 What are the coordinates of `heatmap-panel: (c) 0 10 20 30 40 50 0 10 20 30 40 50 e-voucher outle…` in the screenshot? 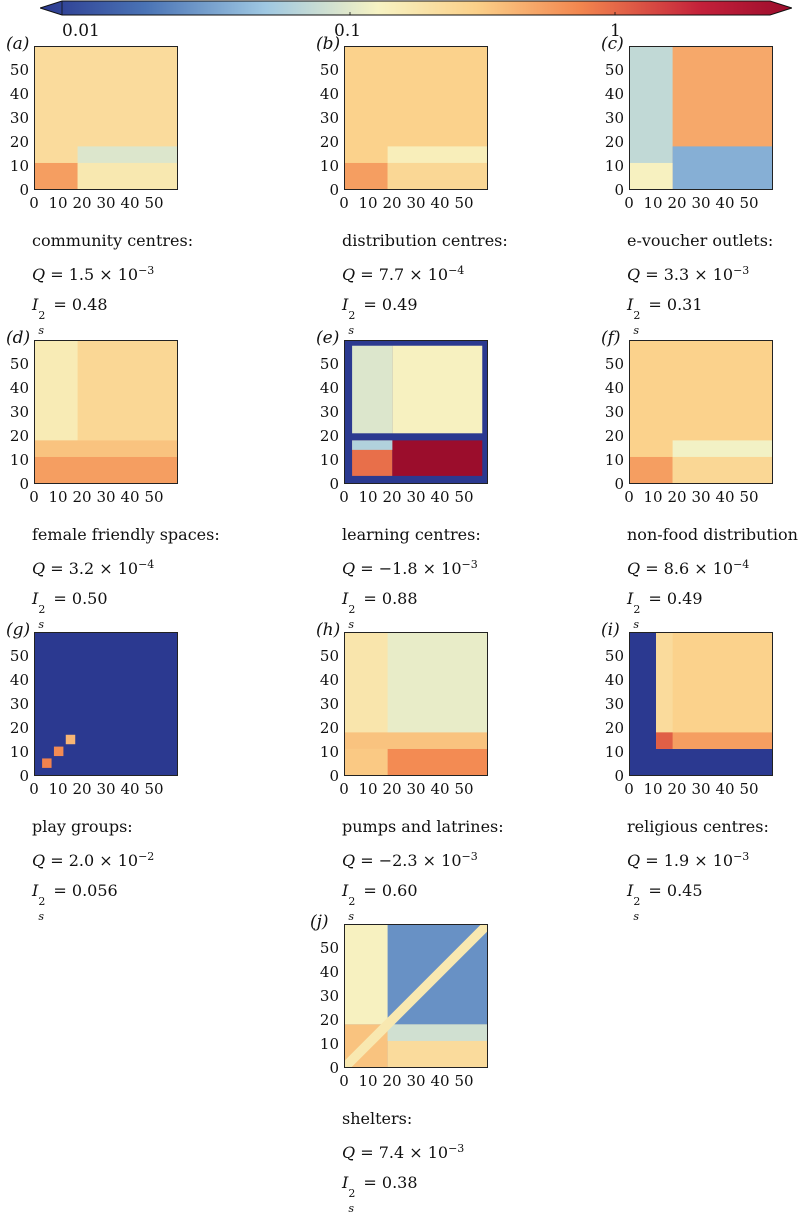 It's located at (697, 185).